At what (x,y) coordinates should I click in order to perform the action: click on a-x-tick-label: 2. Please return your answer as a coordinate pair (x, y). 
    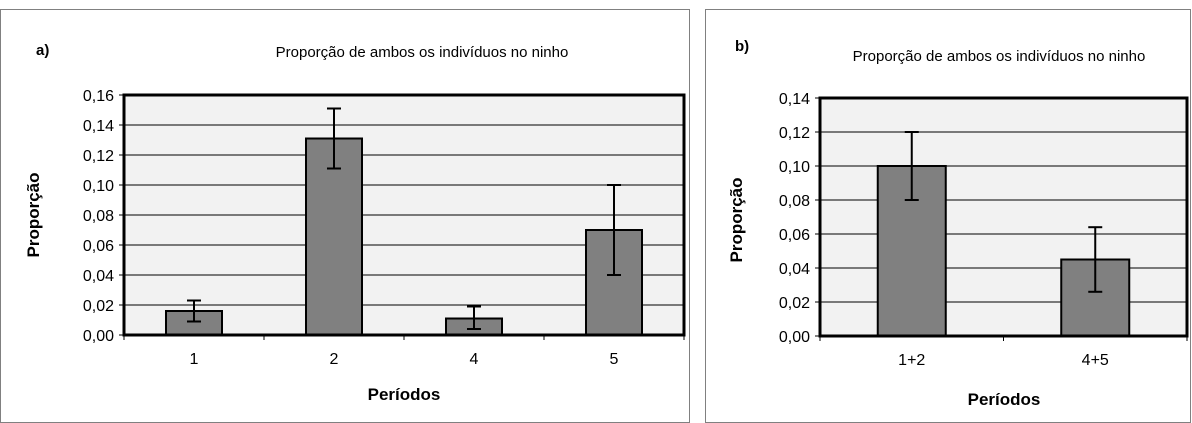
    Looking at the image, I should click on (334, 359).